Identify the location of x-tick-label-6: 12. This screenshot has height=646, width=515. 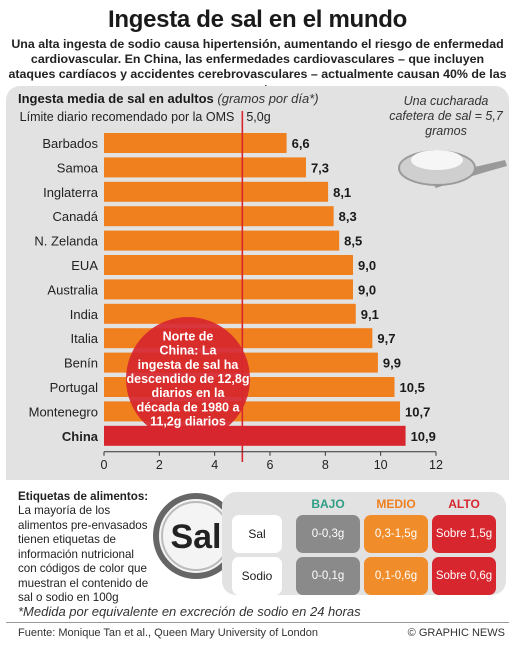
(436, 465).